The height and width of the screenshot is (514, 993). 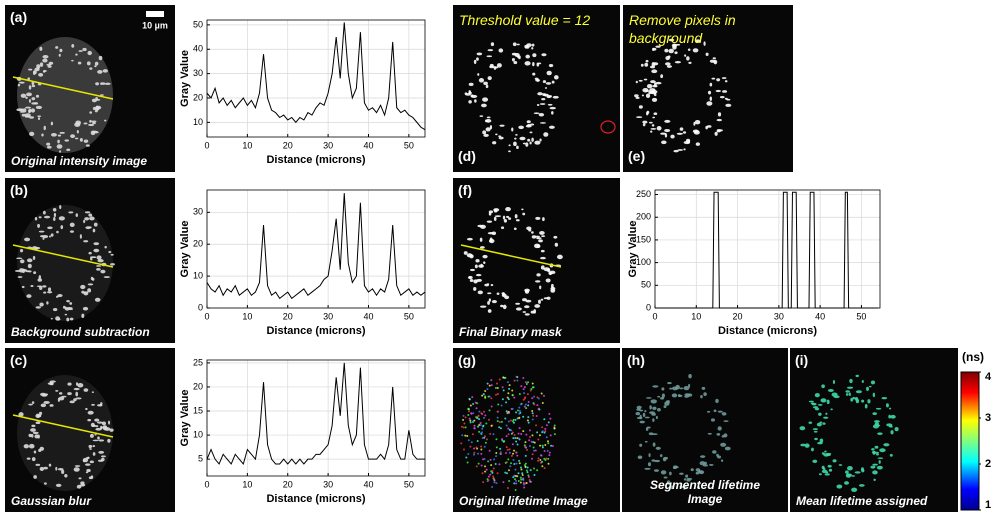 What do you see at coordinates (316, 249) in the screenshot?
I see `plot-frame` at bounding box center [316, 249].